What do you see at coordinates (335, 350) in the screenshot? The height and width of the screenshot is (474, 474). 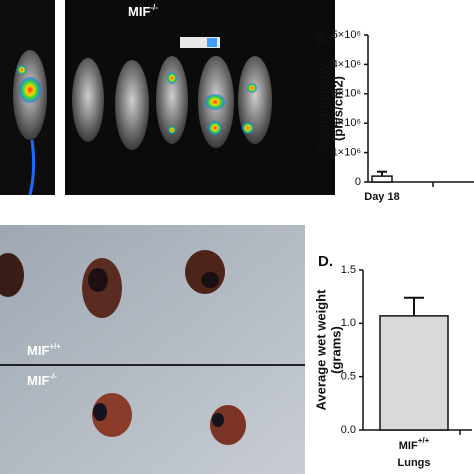 I see `y-axis-label: (grams)` at bounding box center [335, 350].